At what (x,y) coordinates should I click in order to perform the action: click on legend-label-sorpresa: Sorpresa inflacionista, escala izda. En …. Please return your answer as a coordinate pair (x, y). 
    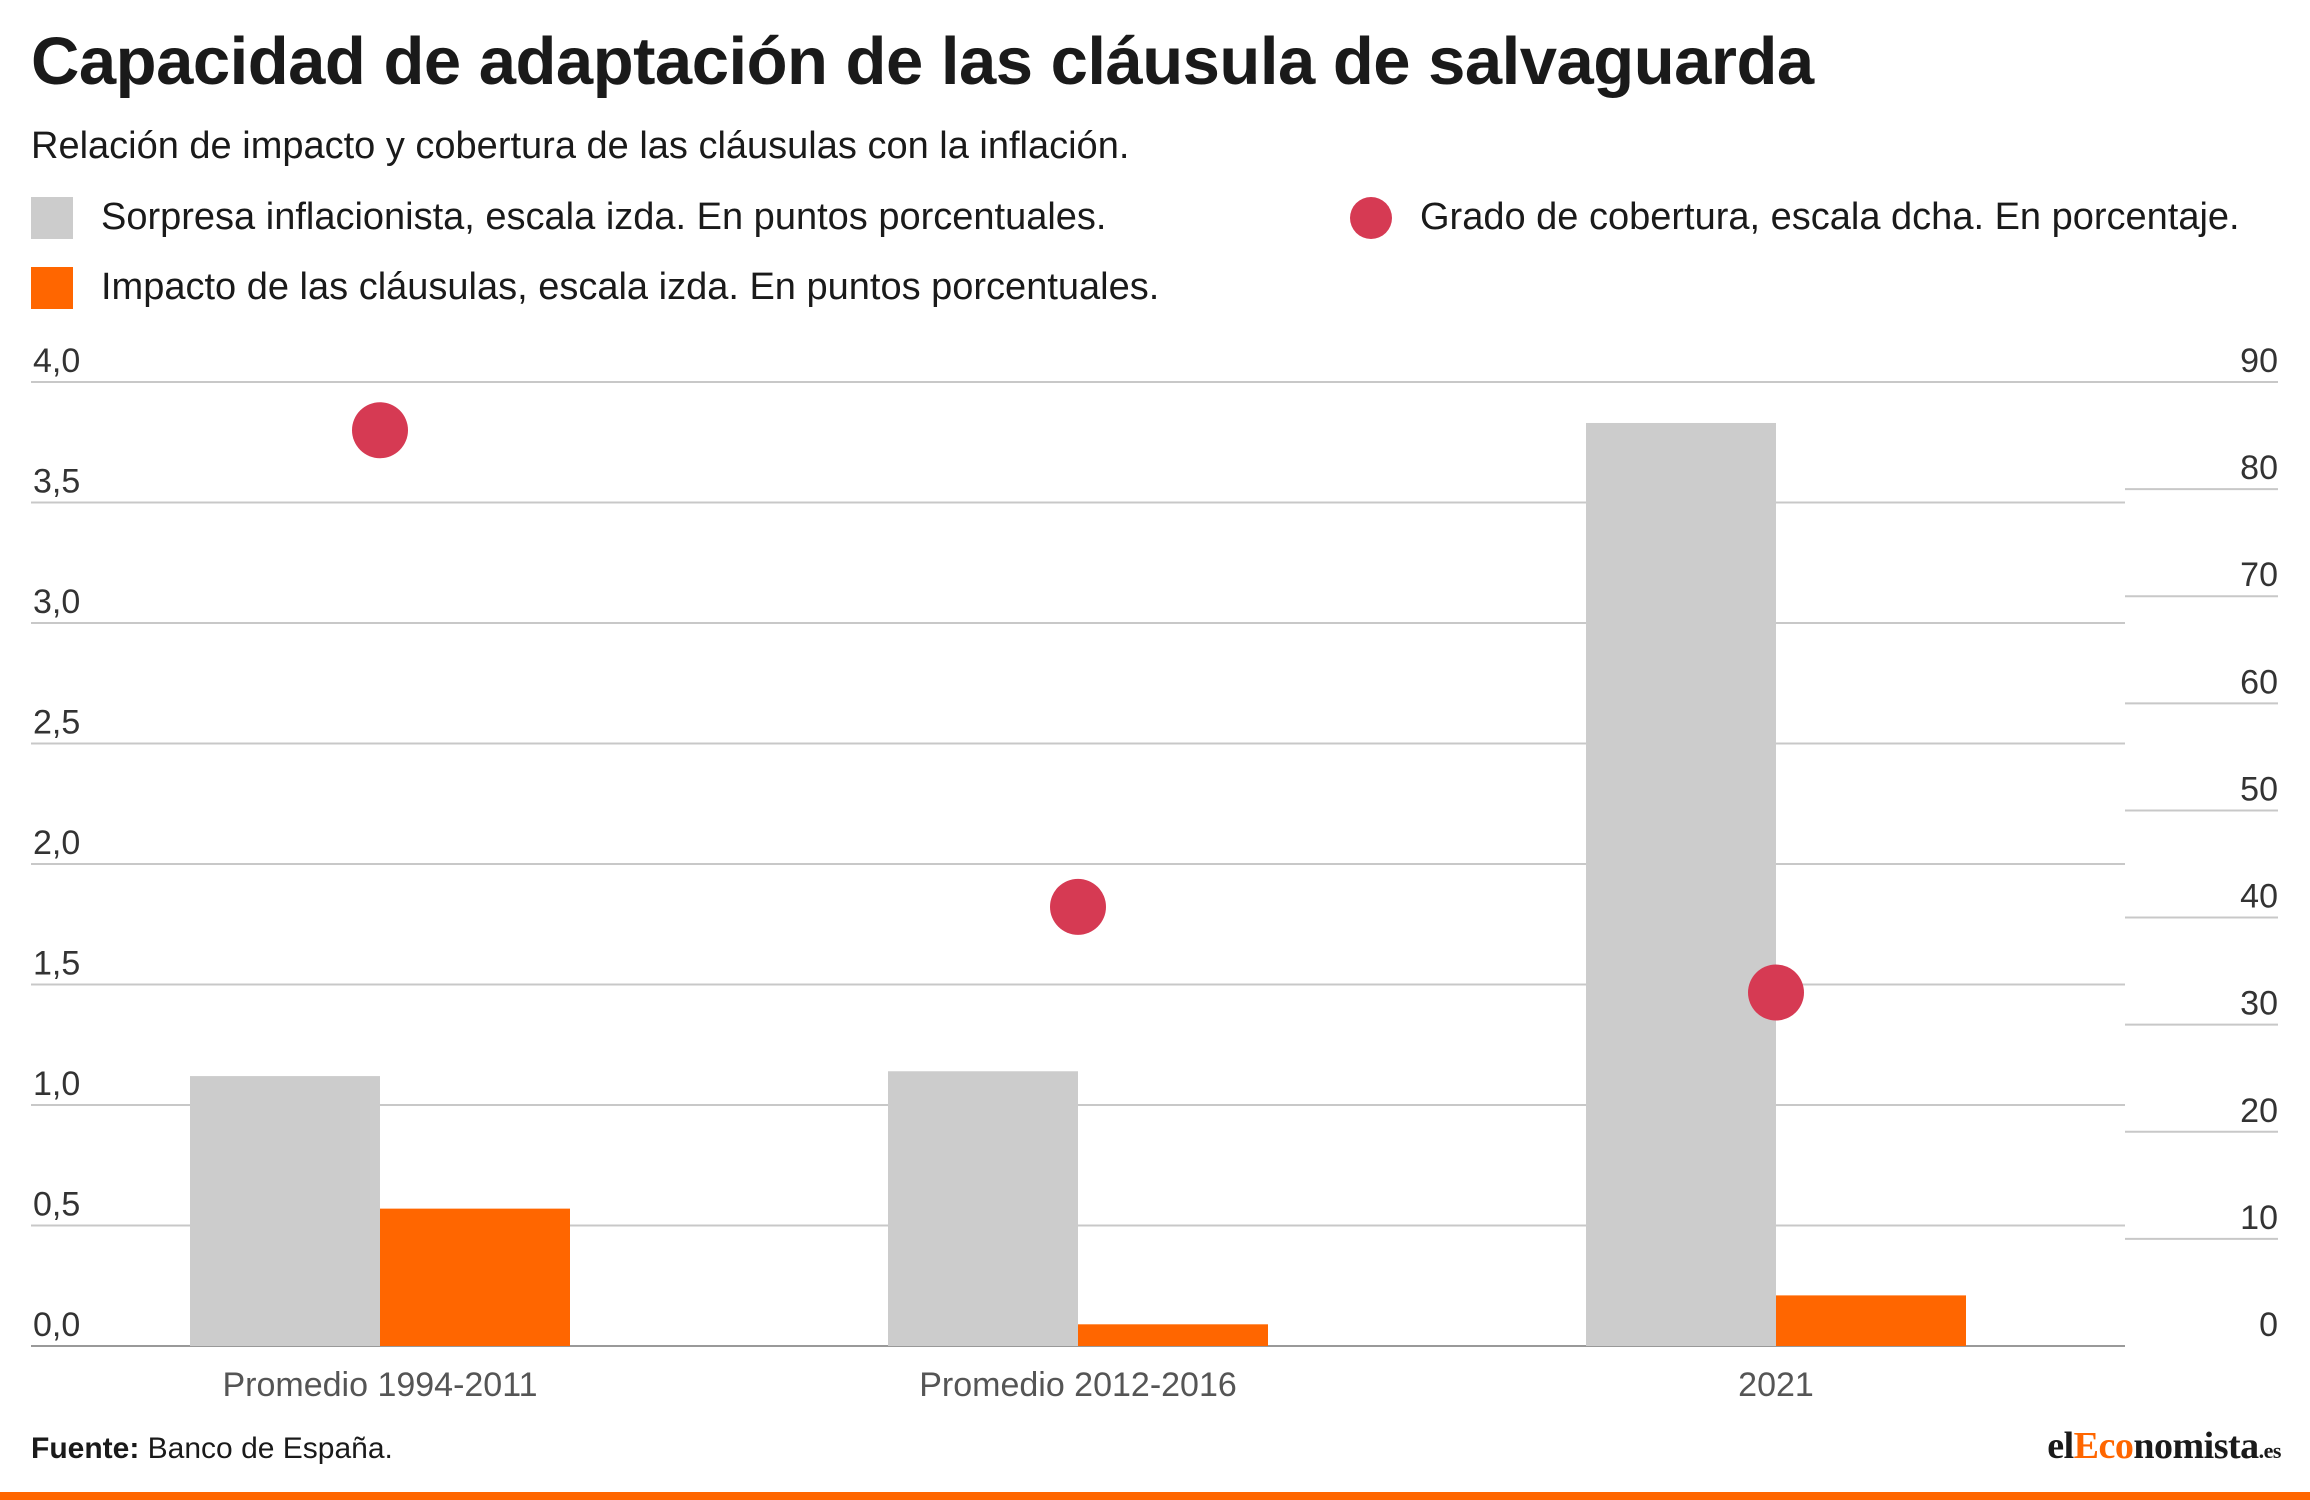
    Looking at the image, I should click on (604, 217).